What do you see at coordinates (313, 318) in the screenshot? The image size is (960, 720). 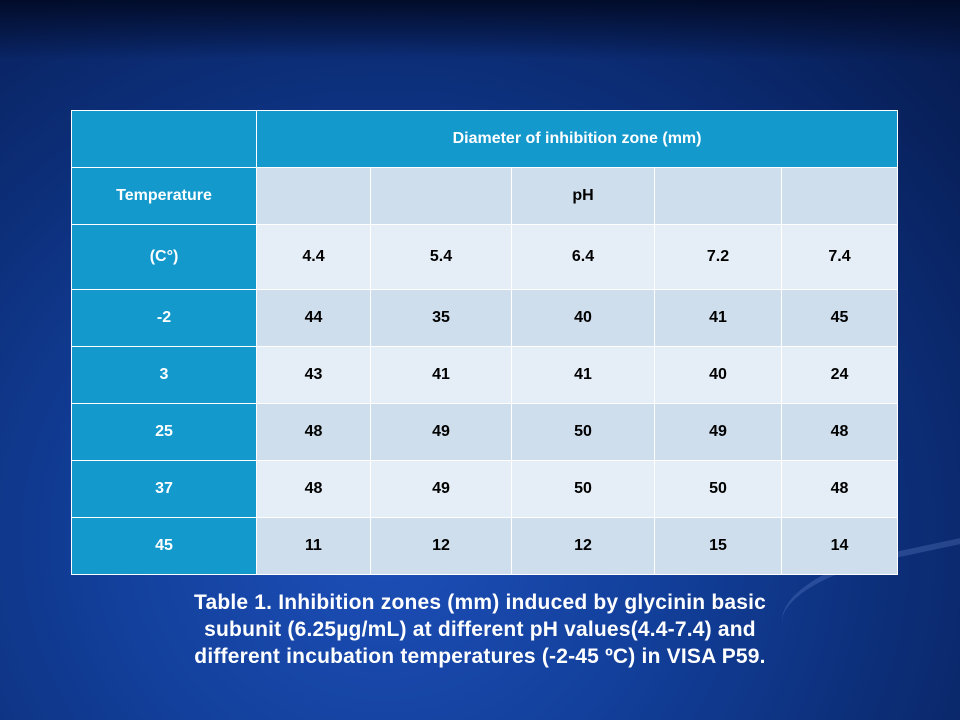 I see `table-cell: 44` at bounding box center [313, 318].